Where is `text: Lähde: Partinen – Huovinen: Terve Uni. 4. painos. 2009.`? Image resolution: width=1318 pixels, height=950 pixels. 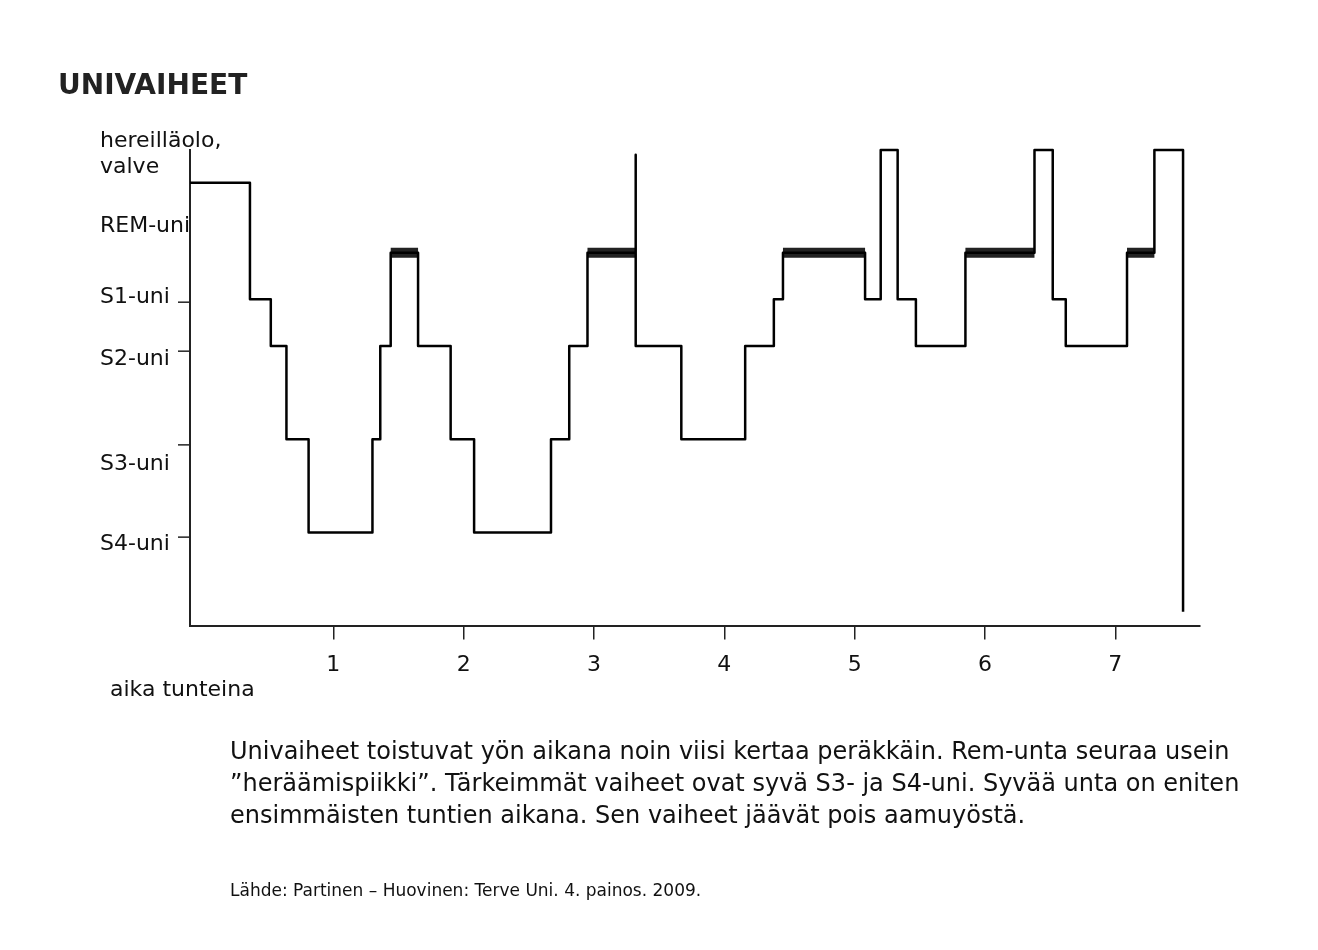
text: Lähde: Partinen – Huovinen: Terve Uni. 4. painos. 2009. is located at coordinates (466, 890).